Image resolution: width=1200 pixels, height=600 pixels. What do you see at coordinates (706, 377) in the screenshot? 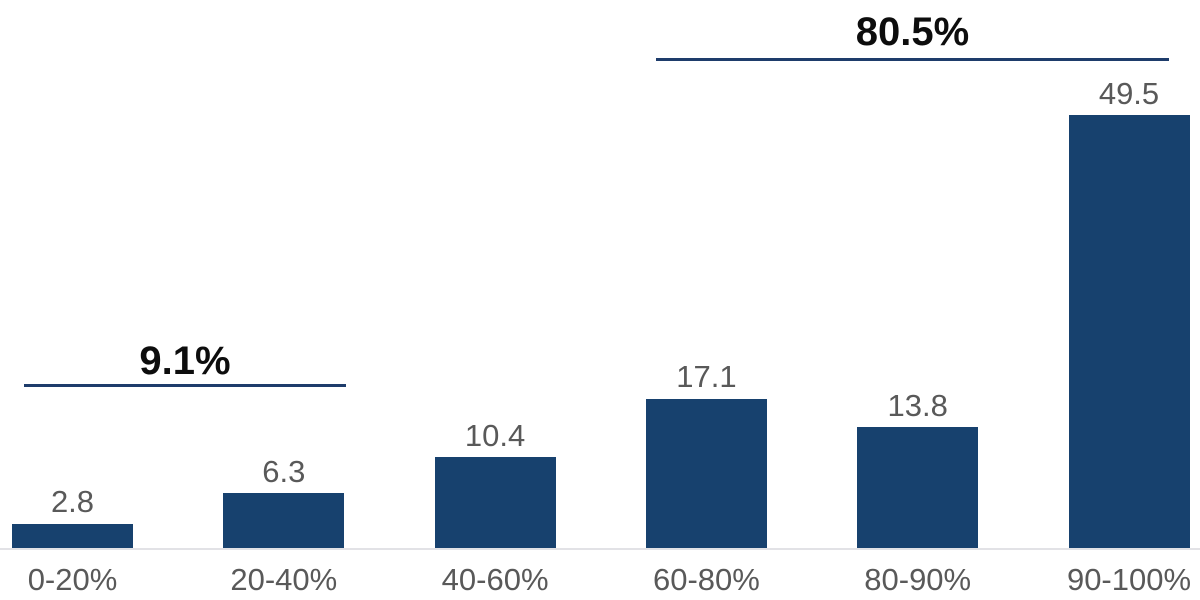
I see `bar-value-label: 17.1` at bounding box center [706, 377].